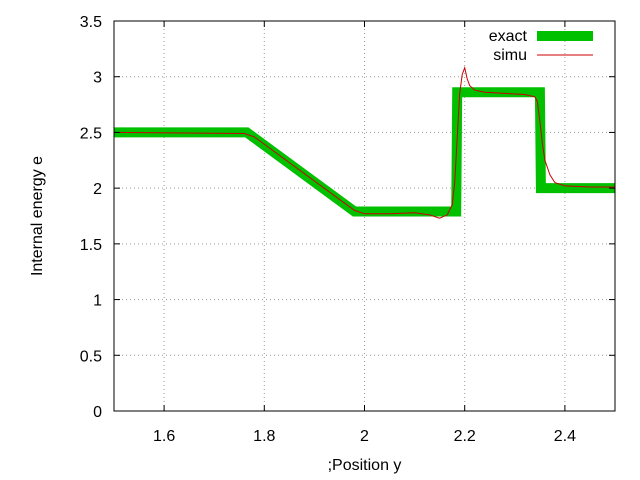 This screenshot has height=480, width=640. I want to click on legend-label-exact: exact, so click(508, 36).